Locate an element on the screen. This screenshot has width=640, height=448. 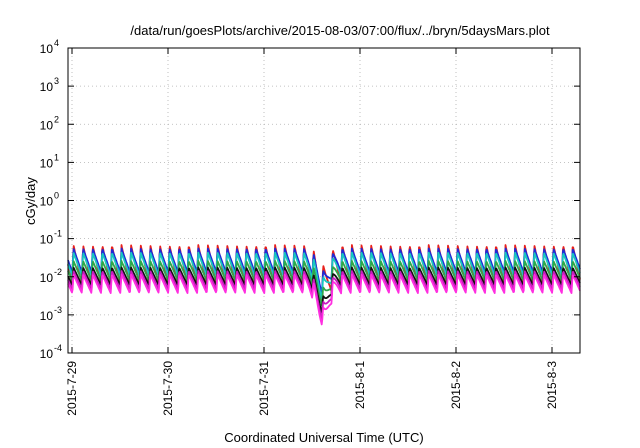
x-tick-label: 2015-7-29 is located at coordinates (72, 388).